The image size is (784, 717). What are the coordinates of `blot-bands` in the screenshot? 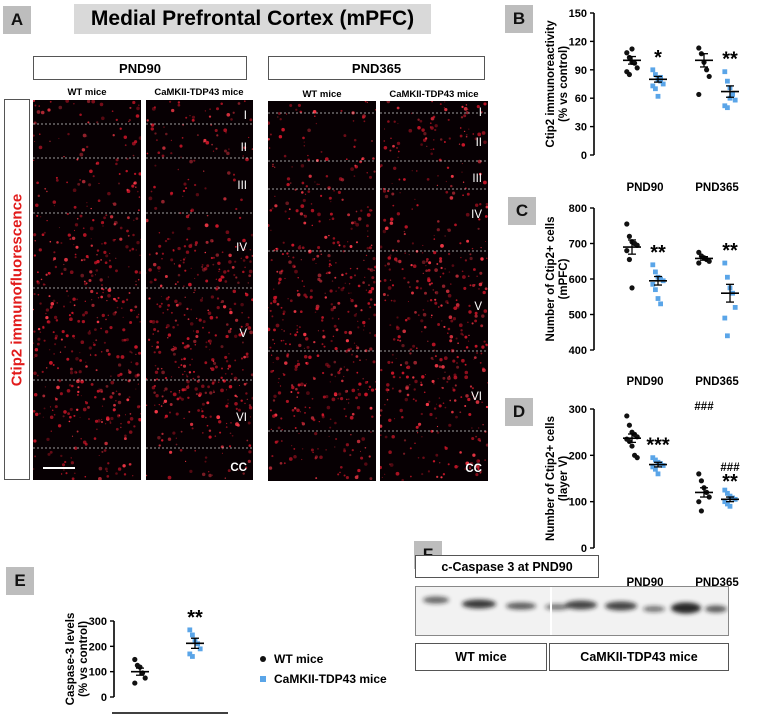 It's located at (575, 611).